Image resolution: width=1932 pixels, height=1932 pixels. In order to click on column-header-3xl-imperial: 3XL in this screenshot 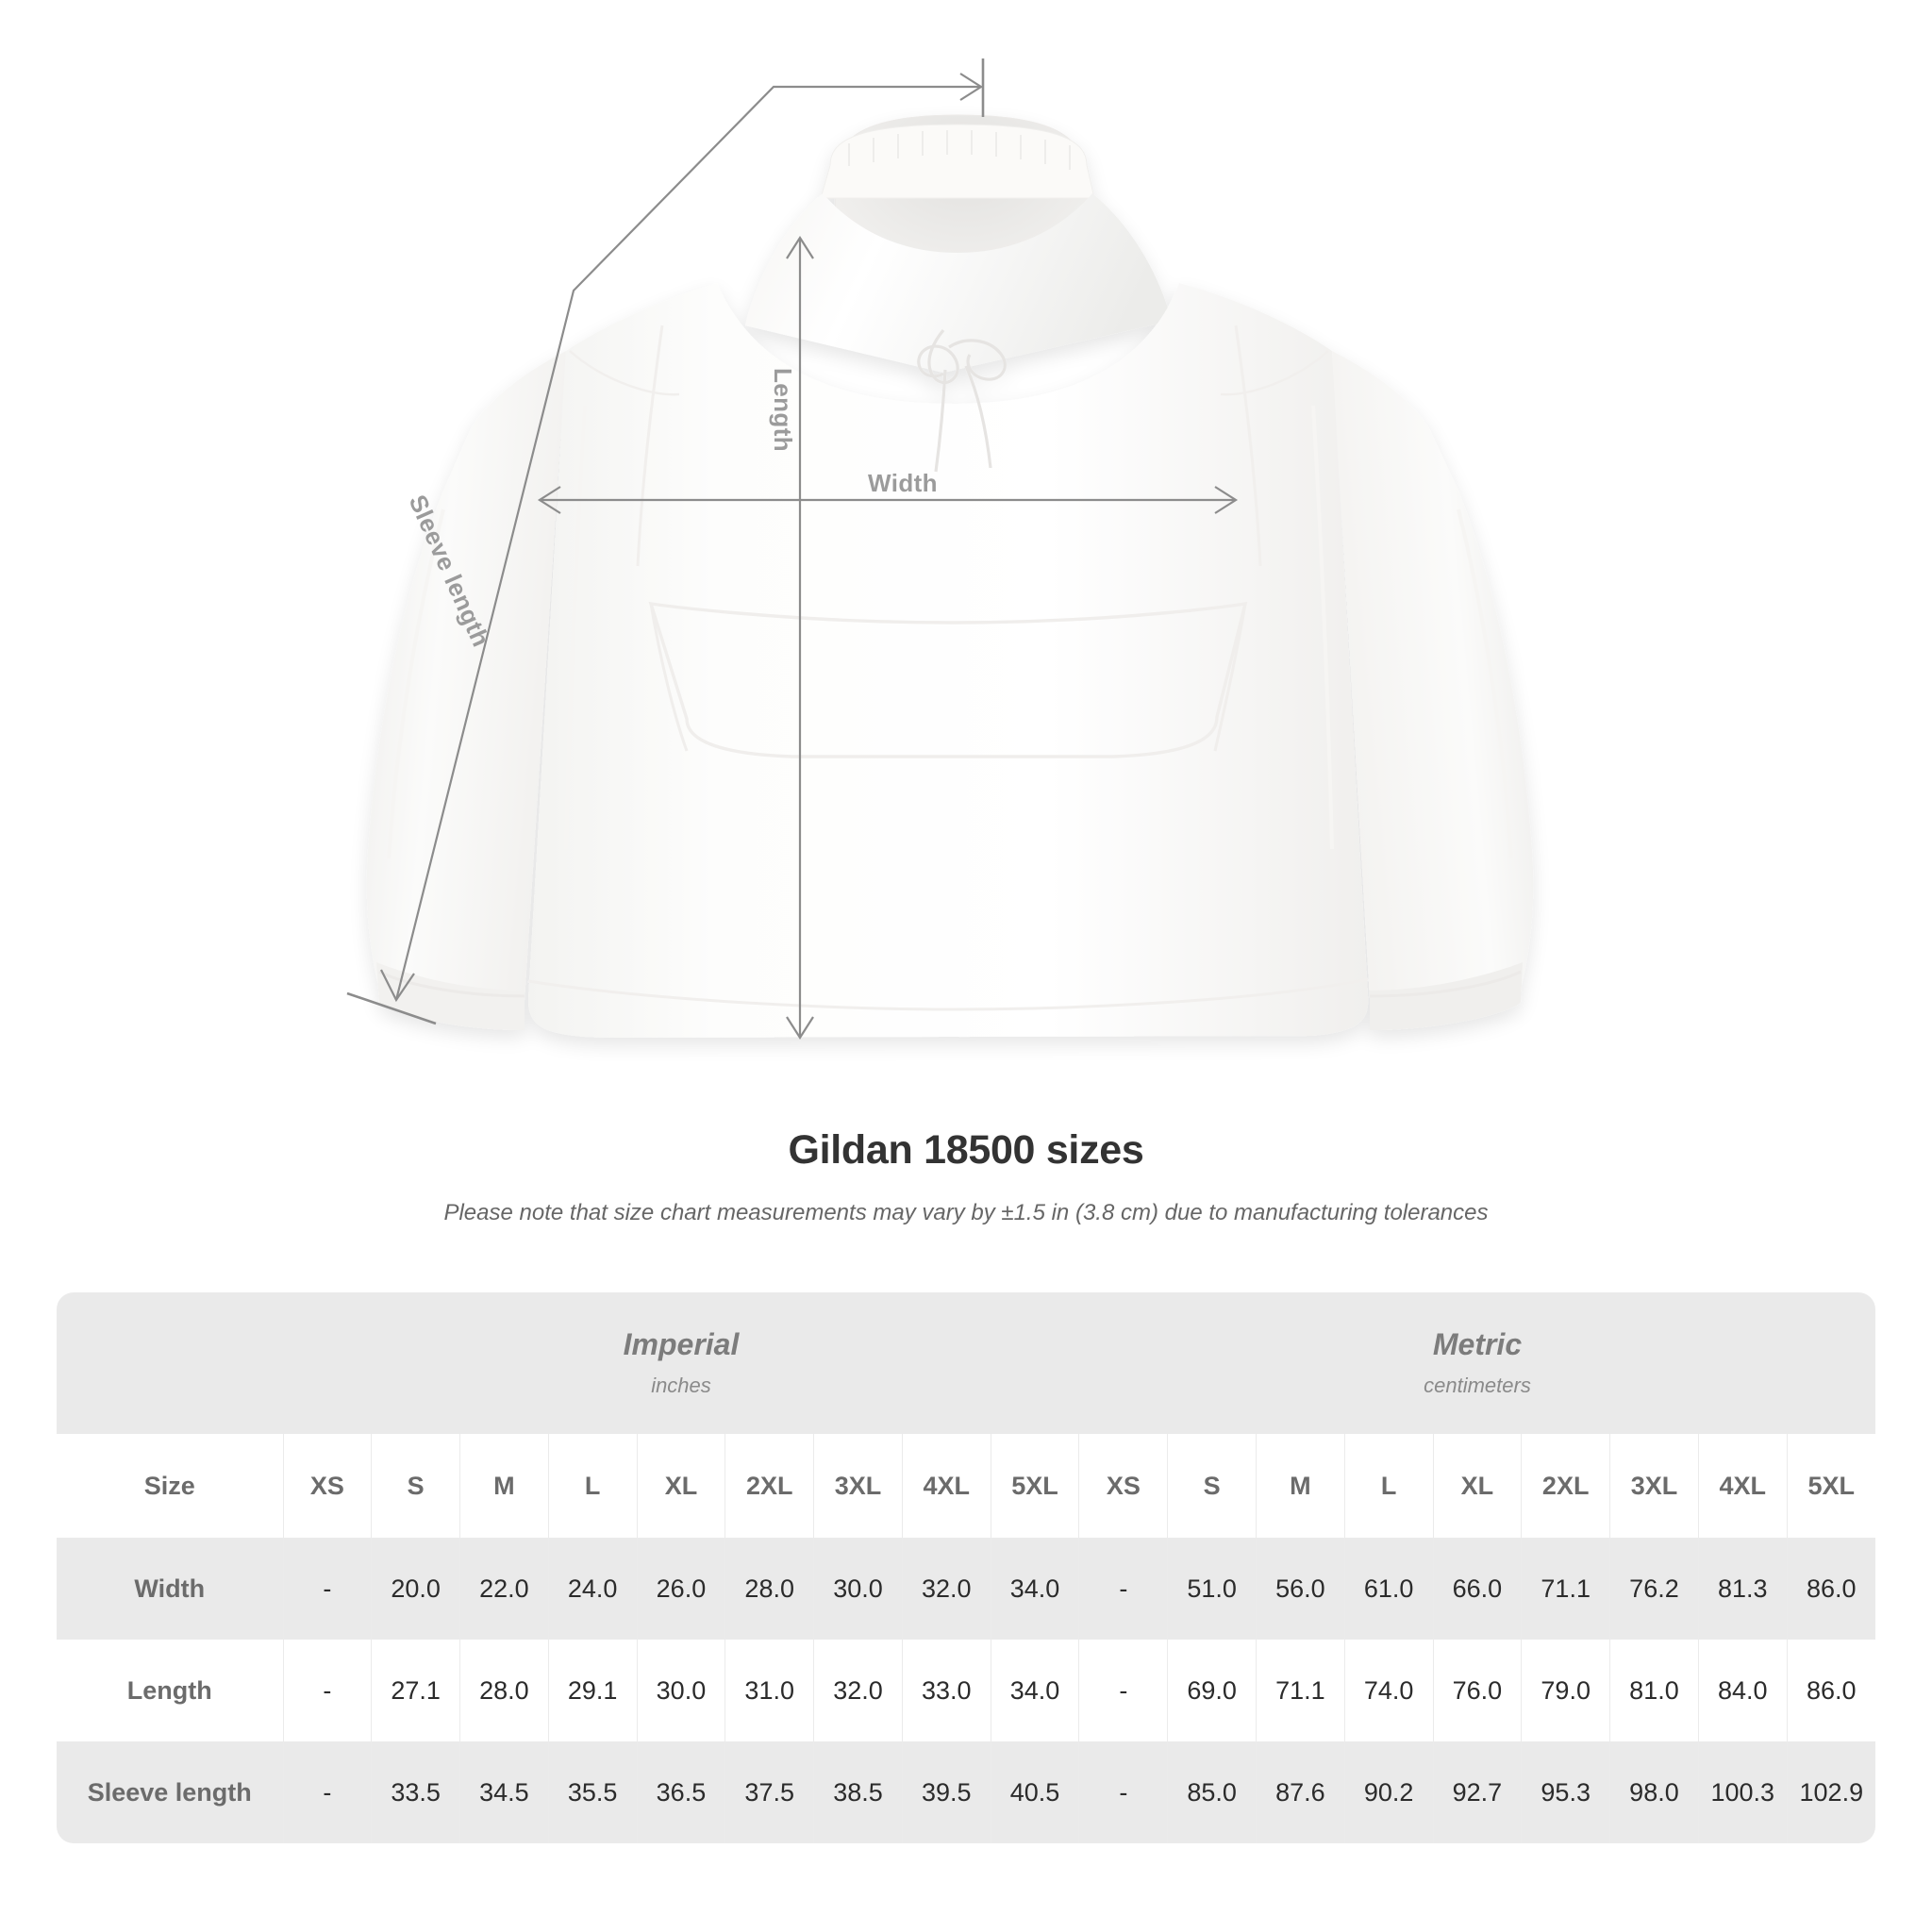, I will do `click(858, 1486)`.